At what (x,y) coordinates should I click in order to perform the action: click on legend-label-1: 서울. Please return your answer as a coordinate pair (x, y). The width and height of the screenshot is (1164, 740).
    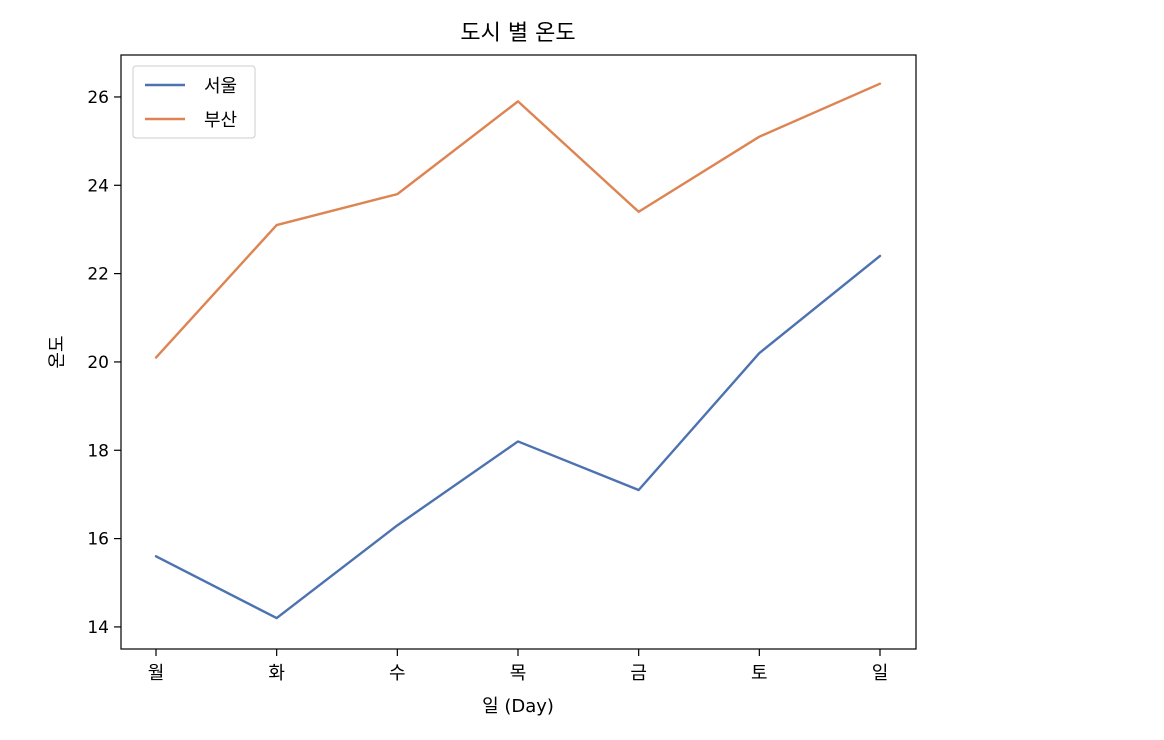
    Looking at the image, I should click on (220, 86).